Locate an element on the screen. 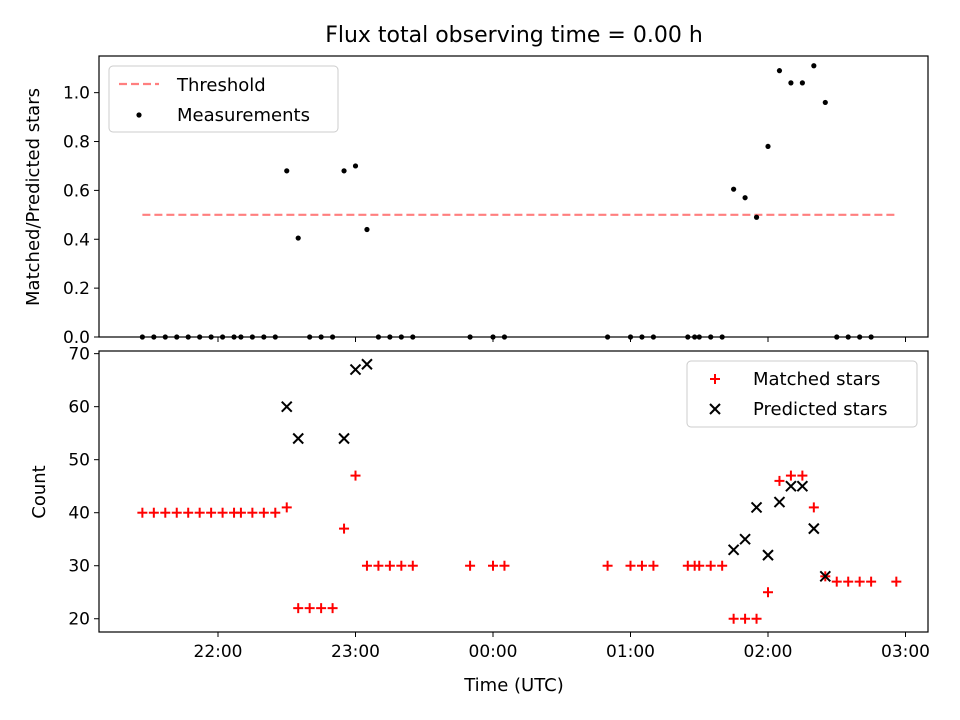  bottom-y-tick-label: 70 is located at coordinates (79, 355).